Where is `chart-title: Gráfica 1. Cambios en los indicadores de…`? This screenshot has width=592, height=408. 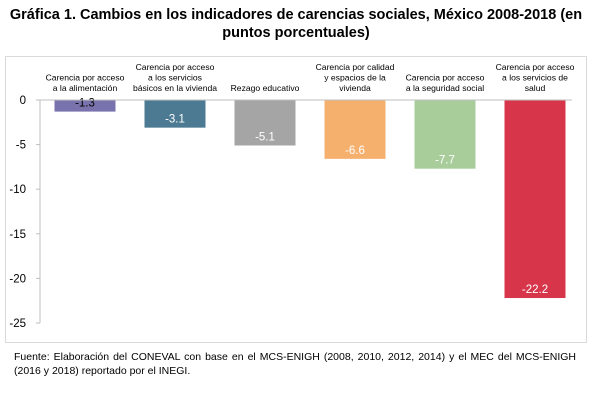 chart-title: Gráfica 1. Cambios en los indicadores de… is located at coordinates (296, 24).